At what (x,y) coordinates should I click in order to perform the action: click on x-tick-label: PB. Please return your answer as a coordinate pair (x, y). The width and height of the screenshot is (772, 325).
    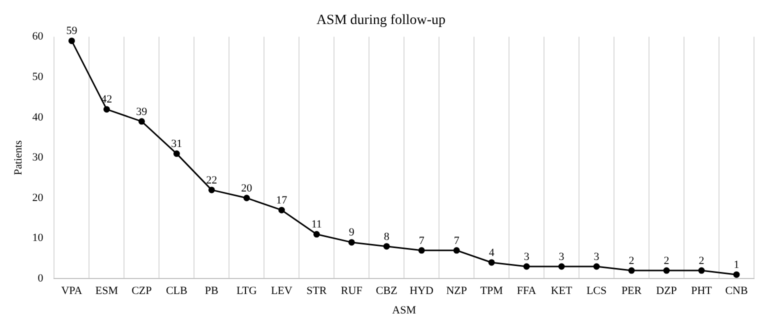
    Looking at the image, I should click on (211, 291).